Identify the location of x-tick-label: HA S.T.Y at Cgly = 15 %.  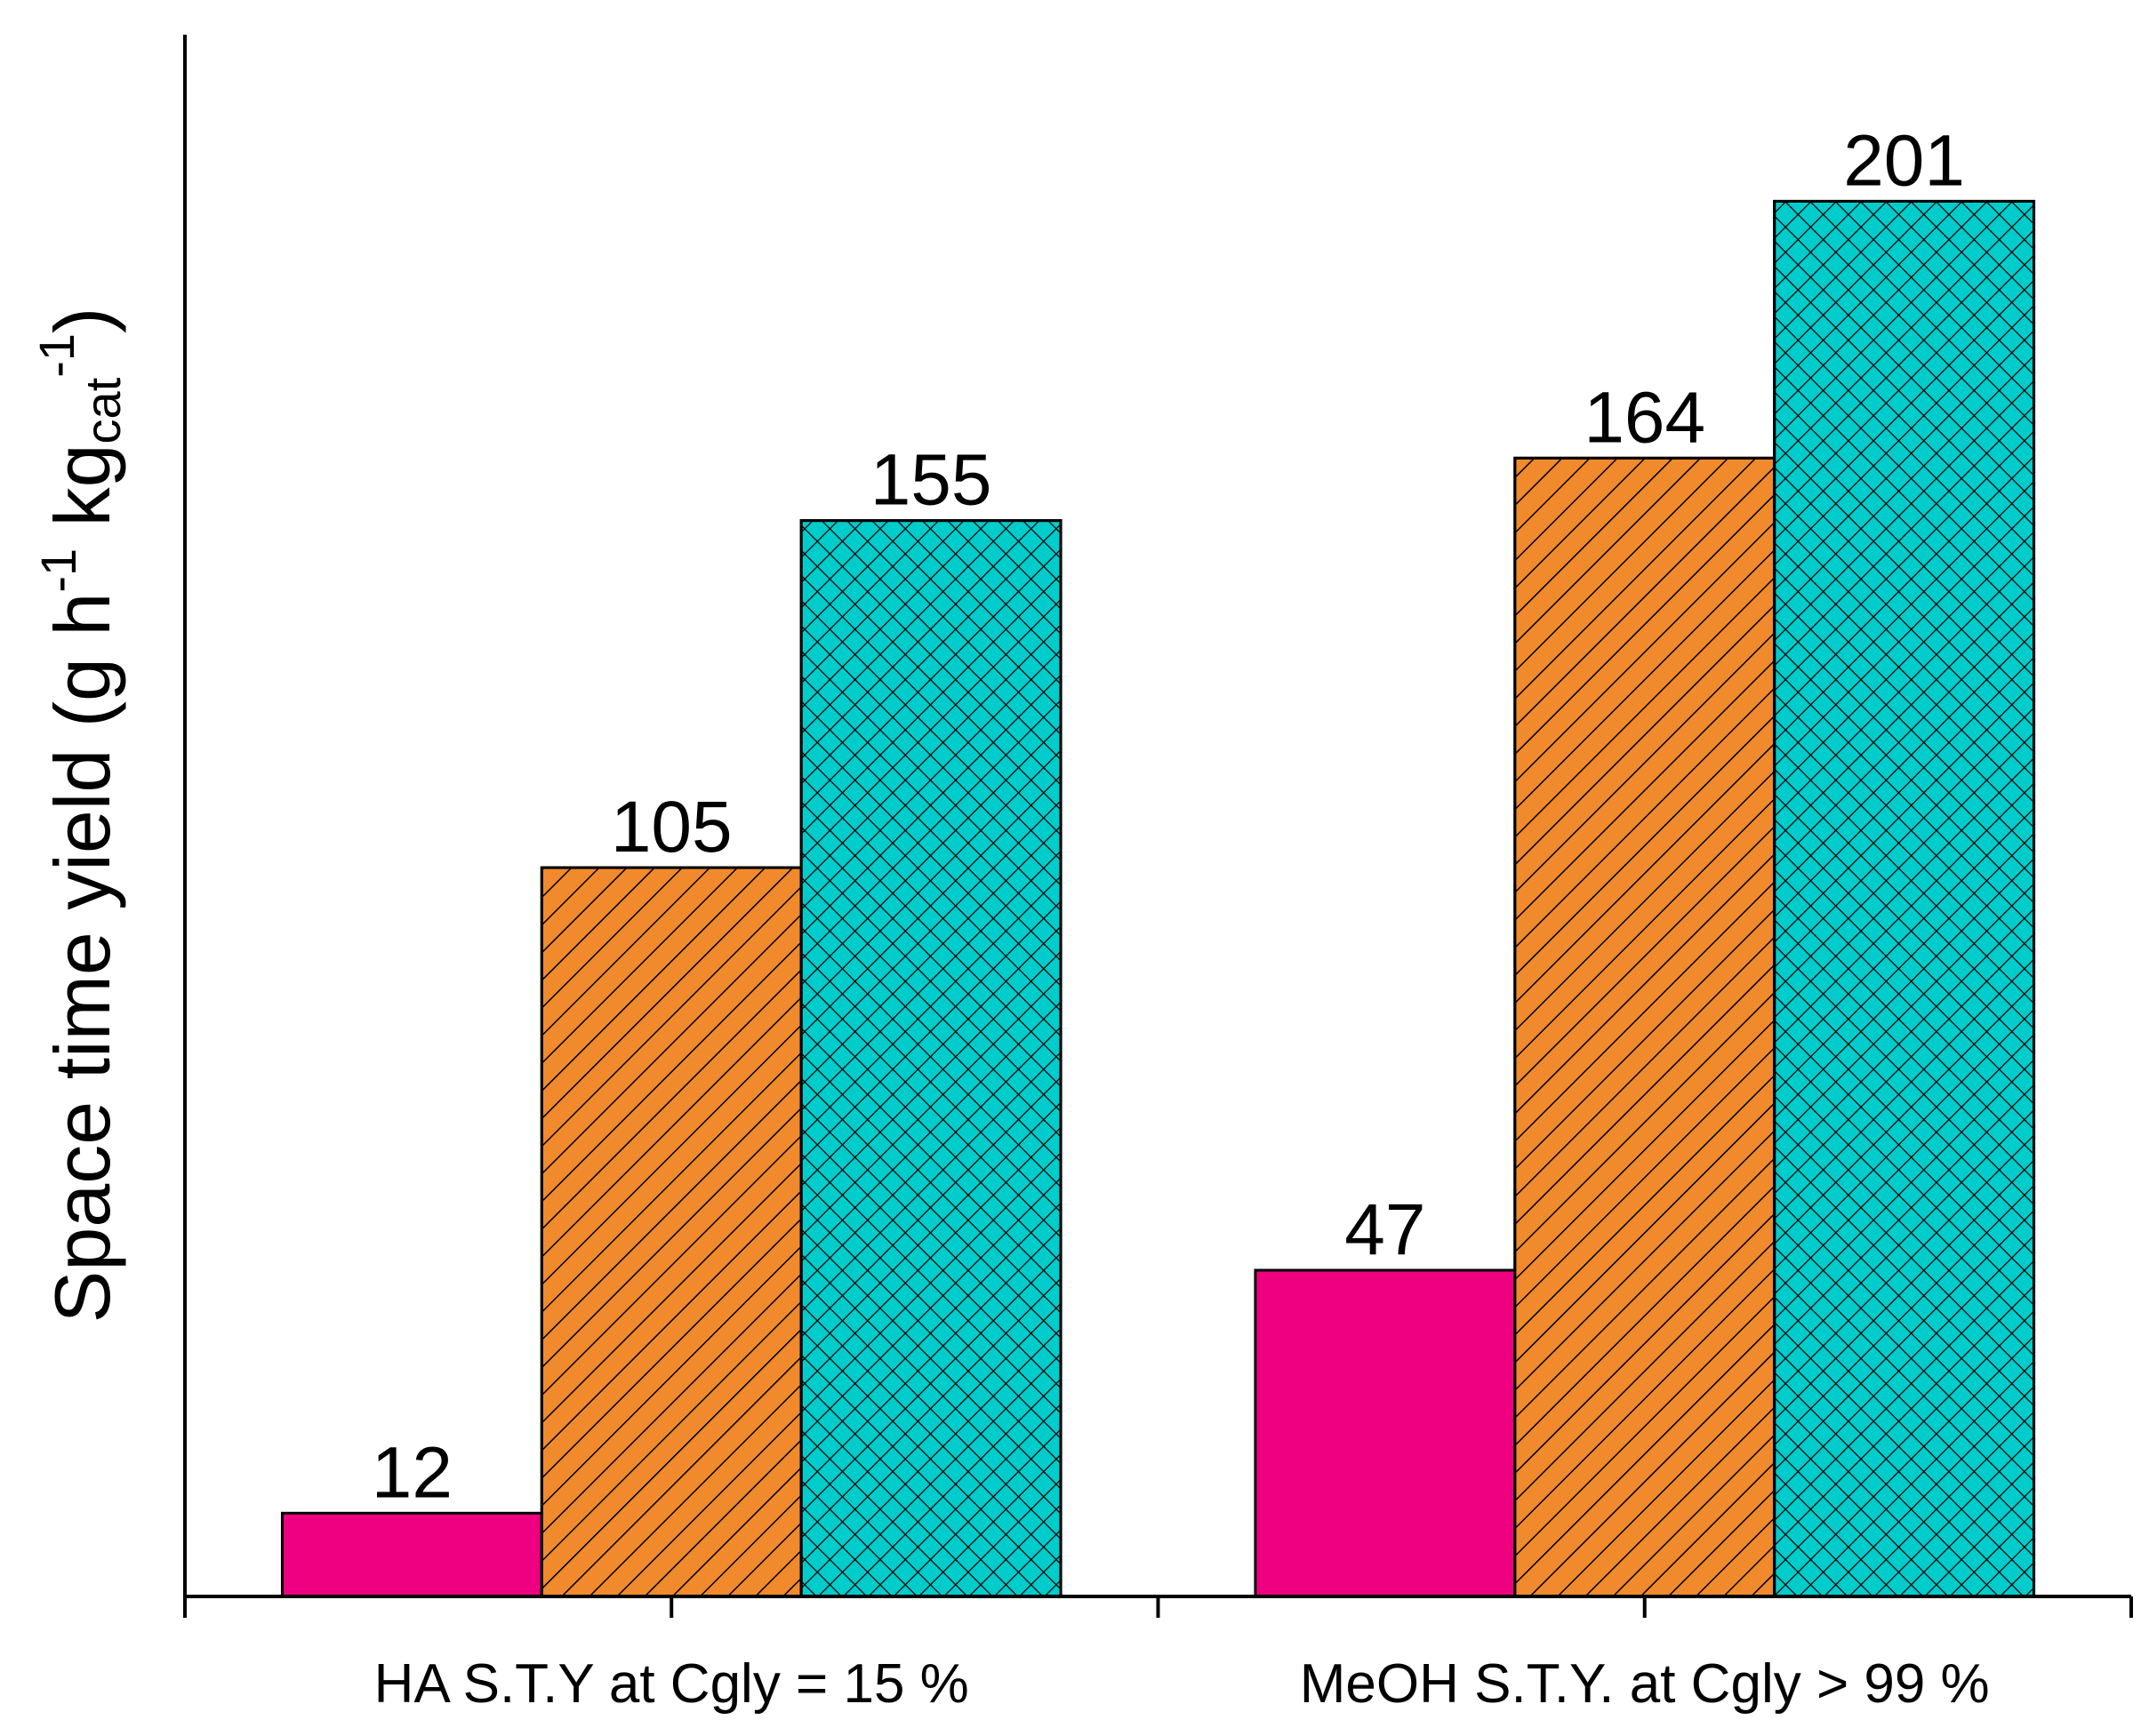
(672, 1684).